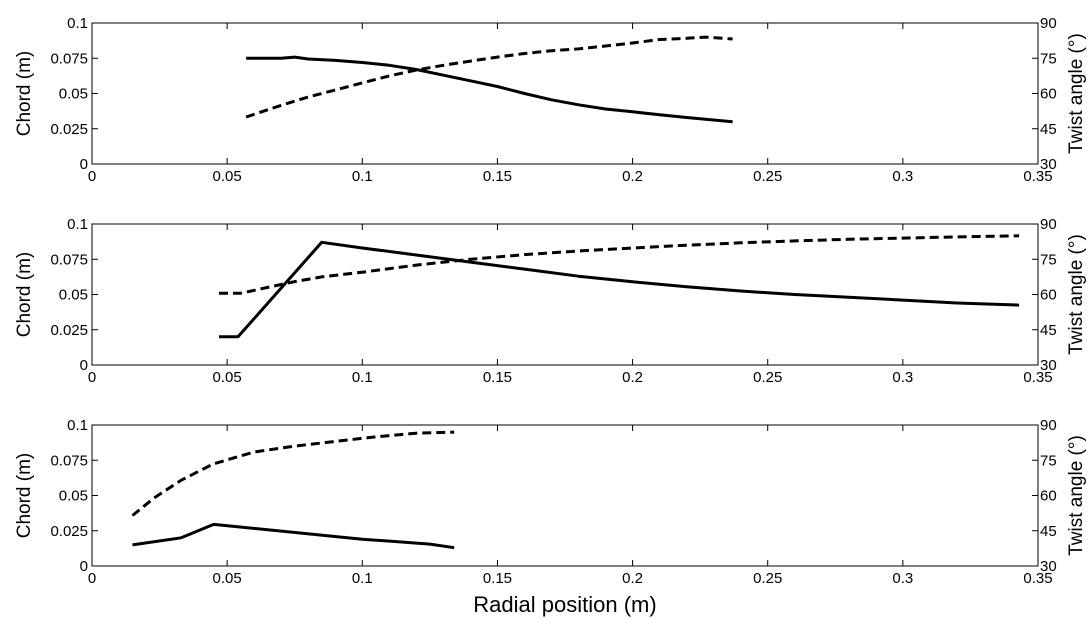  I want to click on x-axis-label: Radial position (m), so click(564, 604).